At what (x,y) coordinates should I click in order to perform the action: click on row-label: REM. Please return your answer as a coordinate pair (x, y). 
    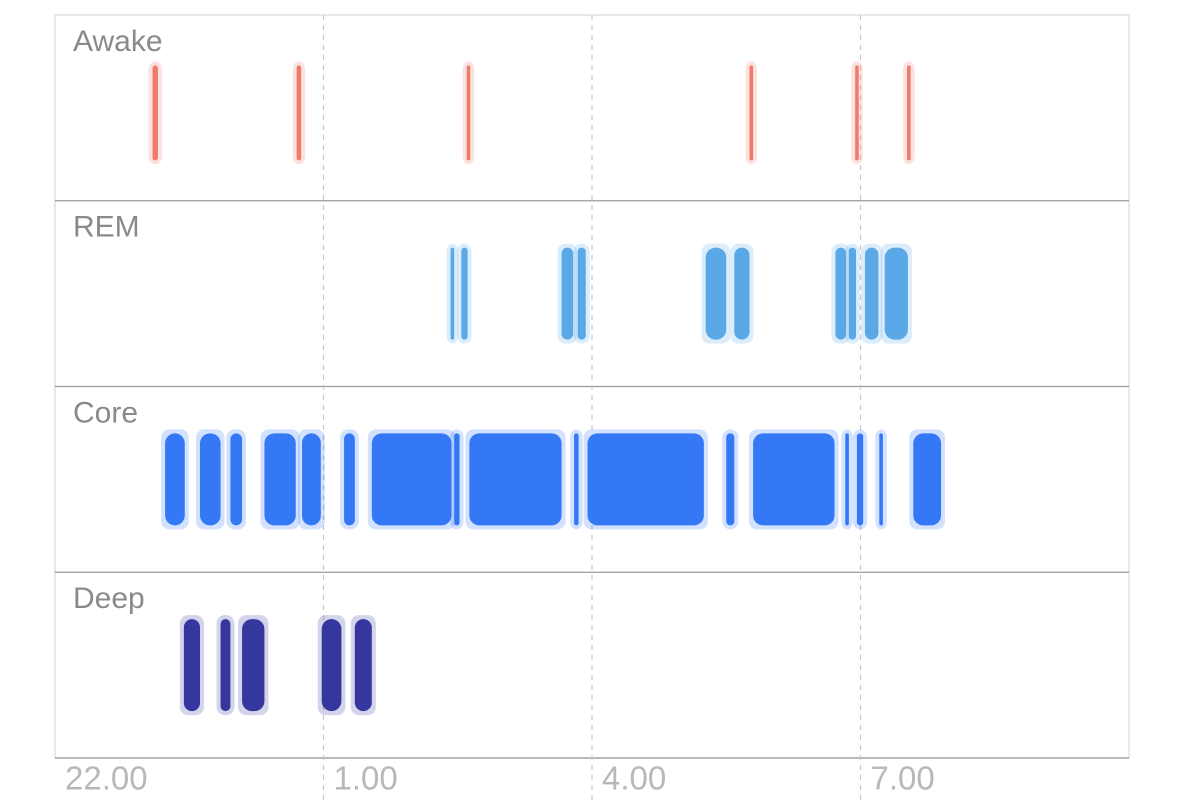
    Looking at the image, I should click on (106, 227).